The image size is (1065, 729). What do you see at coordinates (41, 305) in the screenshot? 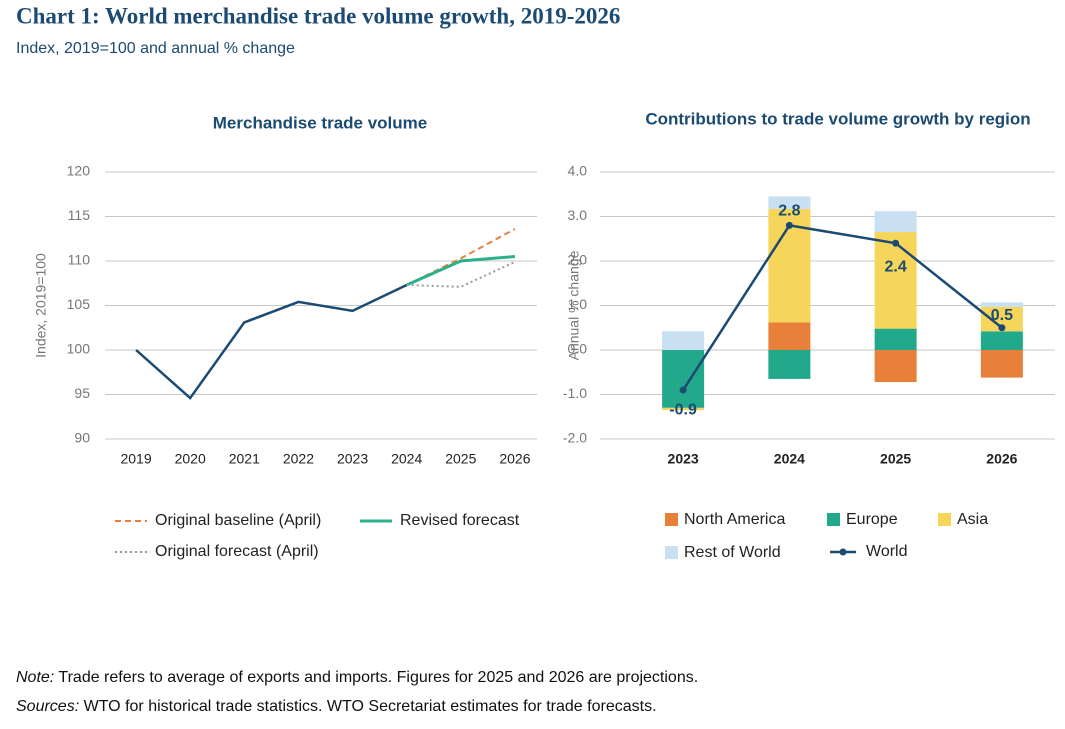
I see `y-axis-label: Index, 2019=100` at bounding box center [41, 305].